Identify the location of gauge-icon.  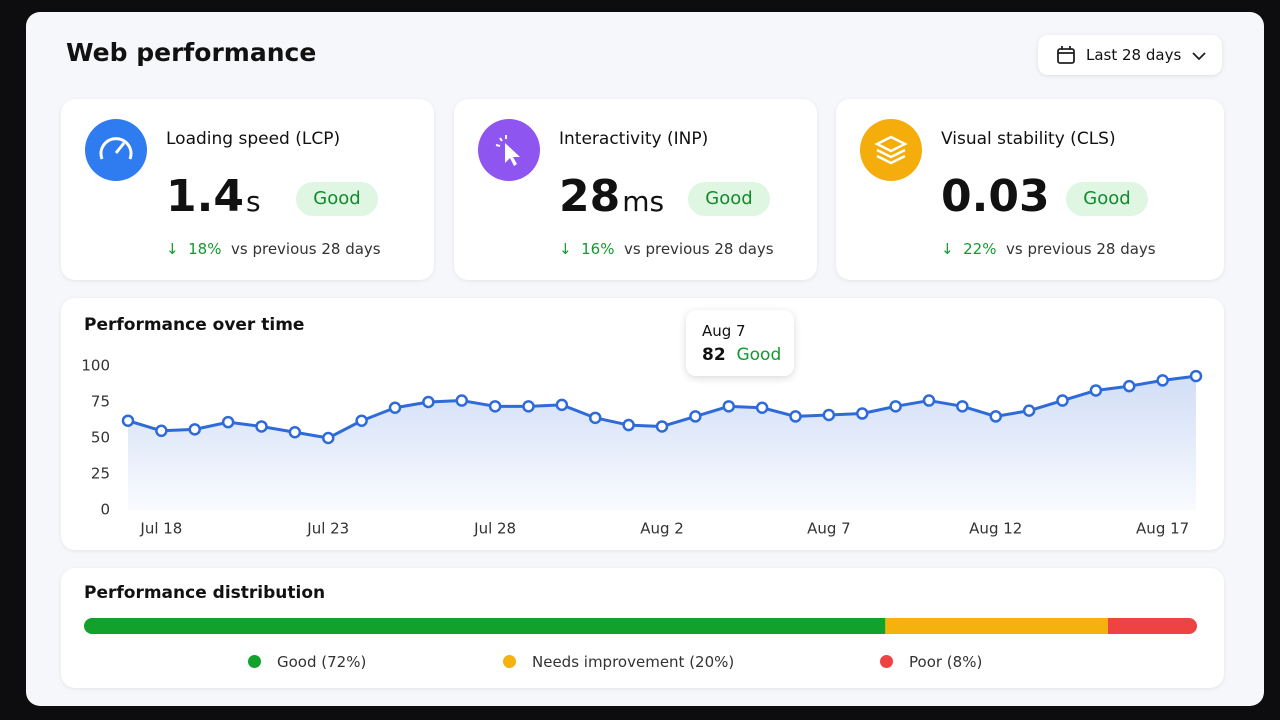
(116, 150).